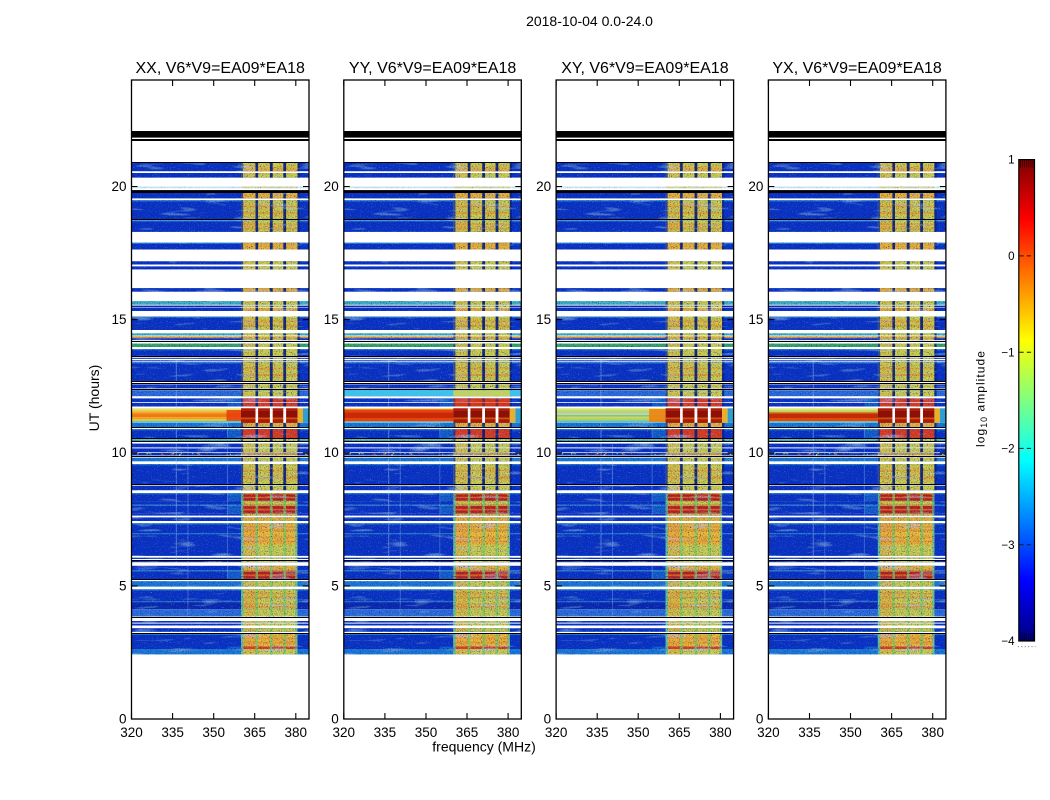 The image size is (1050, 800). What do you see at coordinates (1007, 449) in the screenshot?
I see `svg-text: −2` at bounding box center [1007, 449].